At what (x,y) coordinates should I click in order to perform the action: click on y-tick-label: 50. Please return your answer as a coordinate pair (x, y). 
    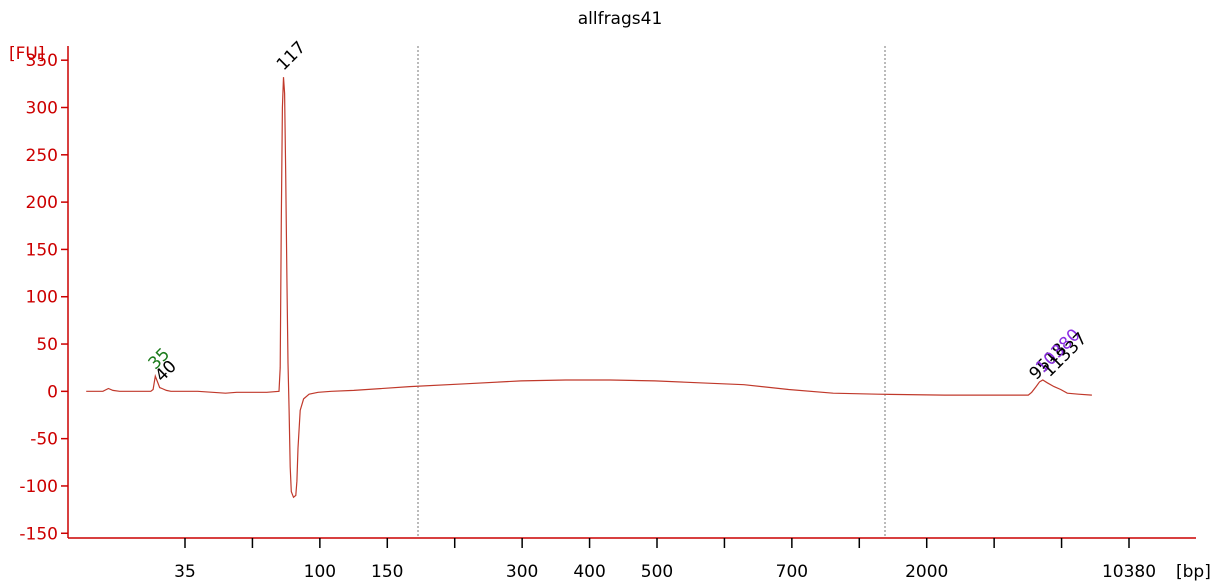
    Looking at the image, I should click on (47, 345).